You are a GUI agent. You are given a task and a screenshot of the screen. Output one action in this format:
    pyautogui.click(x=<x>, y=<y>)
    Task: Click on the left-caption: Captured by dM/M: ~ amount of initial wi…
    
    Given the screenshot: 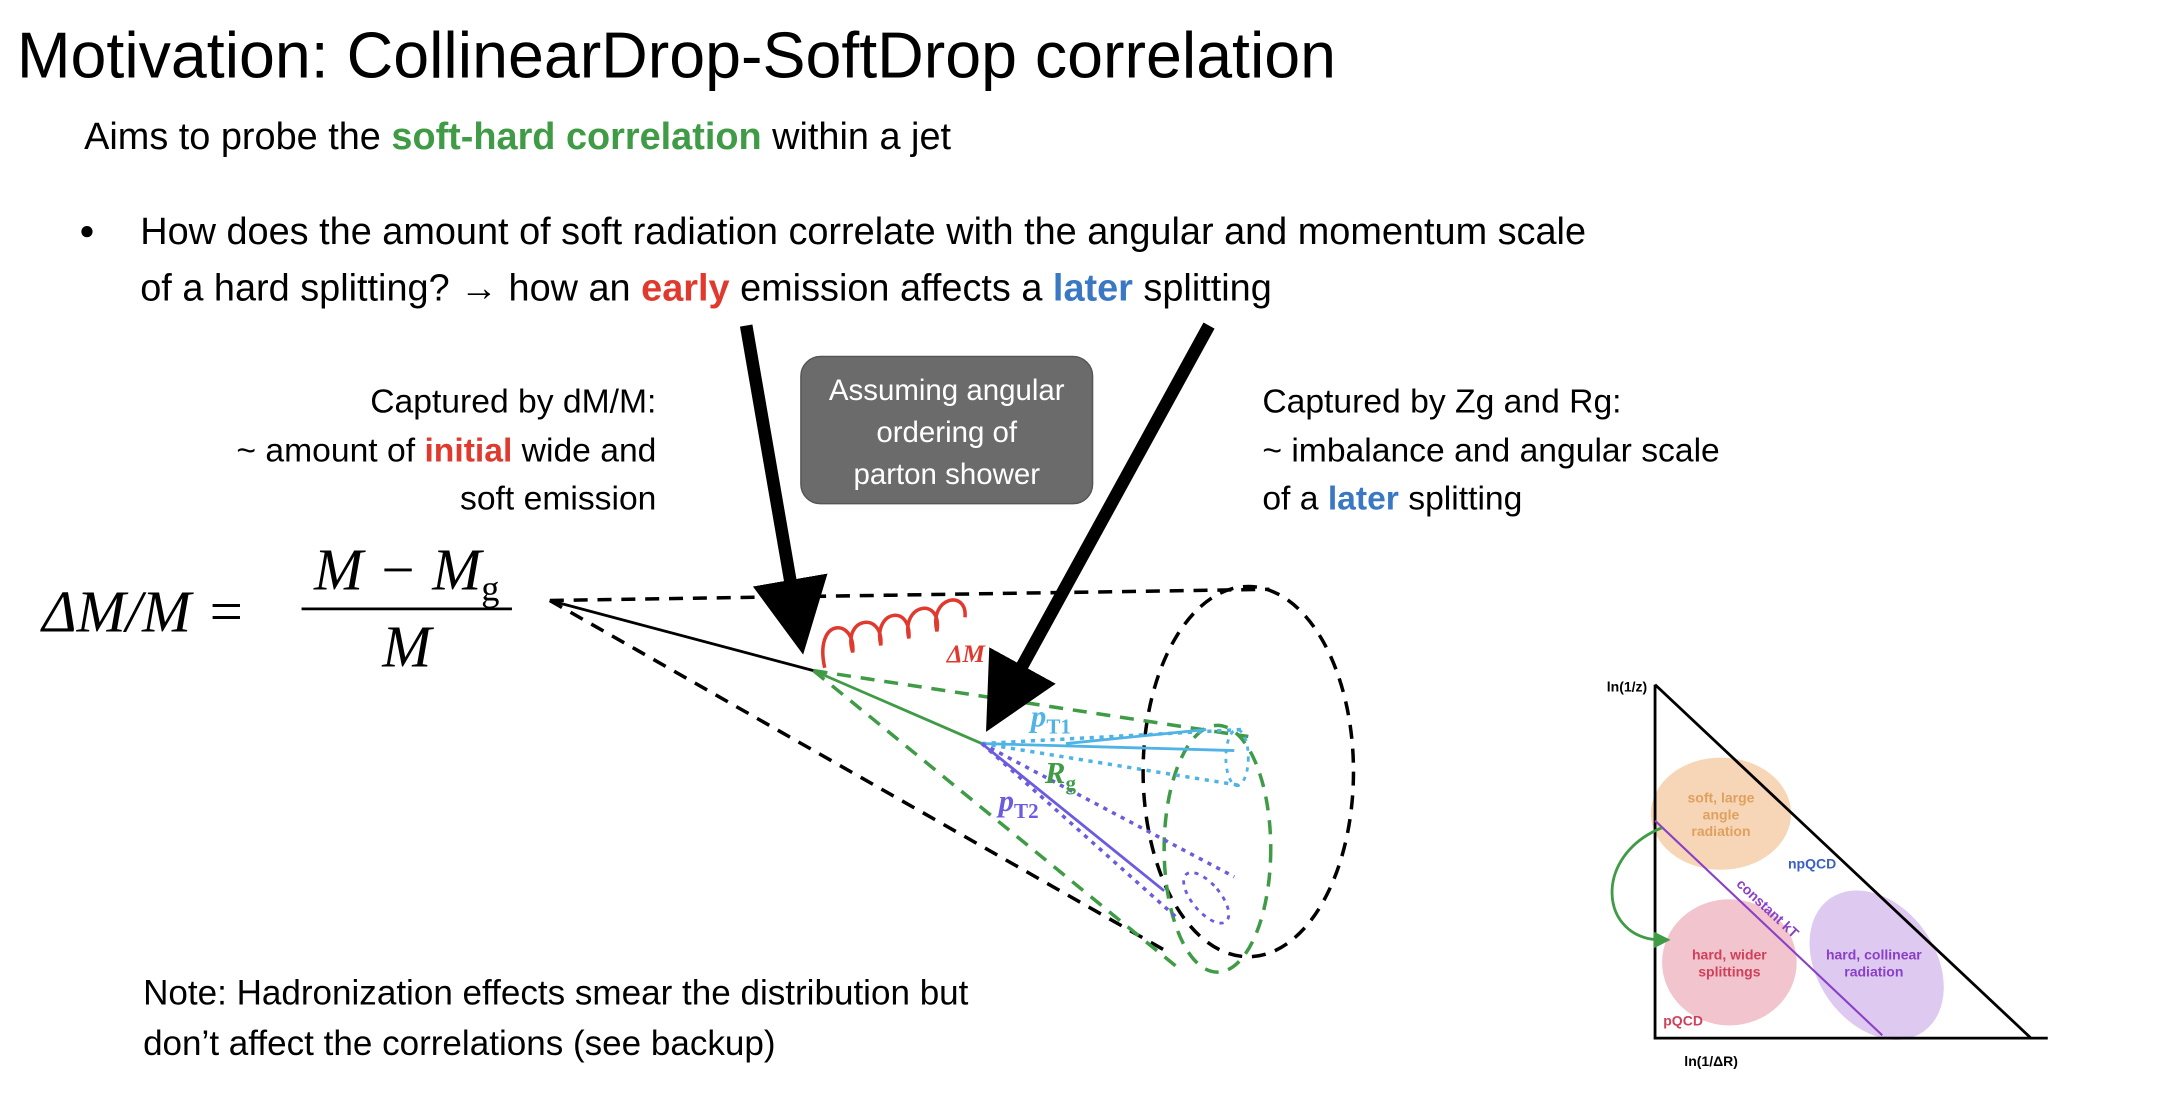 What is the action you would take?
    pyautogui.click(x=446, y=451)
    